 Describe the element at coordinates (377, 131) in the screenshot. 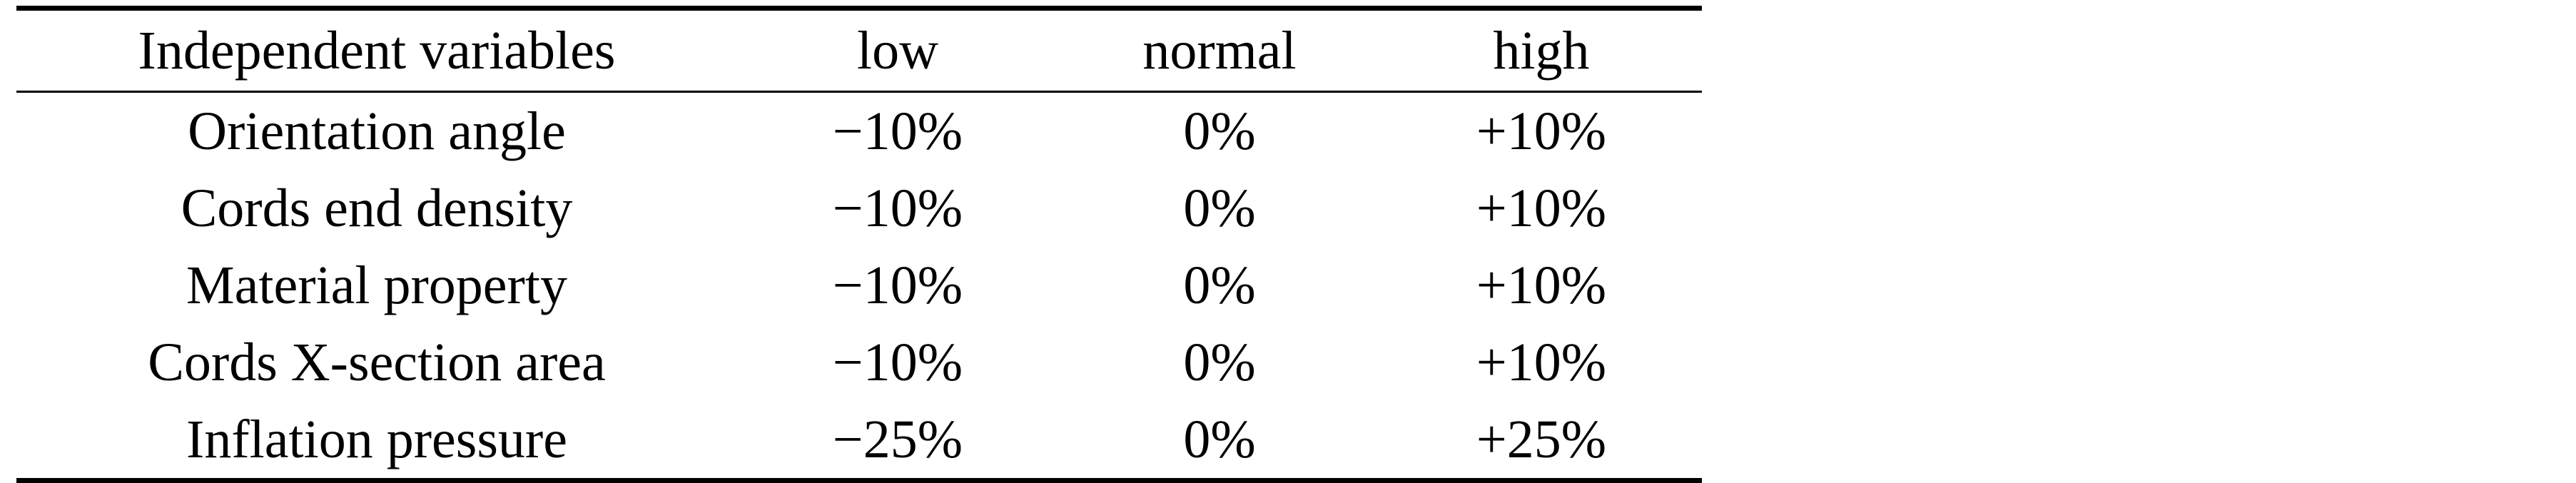

I see `variable-name-cell: Orientation angle` at that location.